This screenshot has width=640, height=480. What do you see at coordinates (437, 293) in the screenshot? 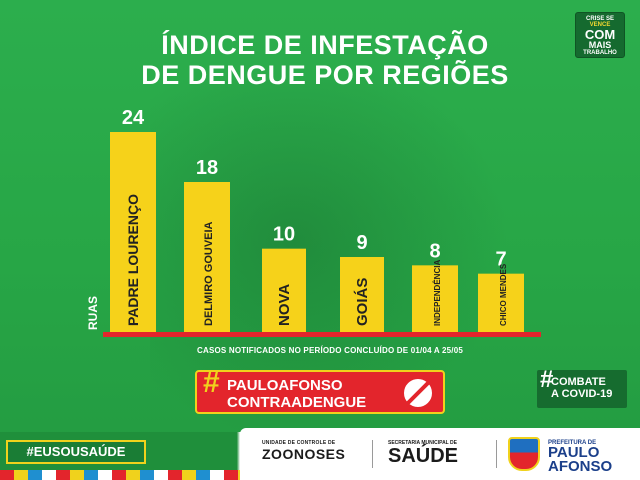
I see `category-label-5: INDEPENDÊNCIA` at bounding box center [437, 293].